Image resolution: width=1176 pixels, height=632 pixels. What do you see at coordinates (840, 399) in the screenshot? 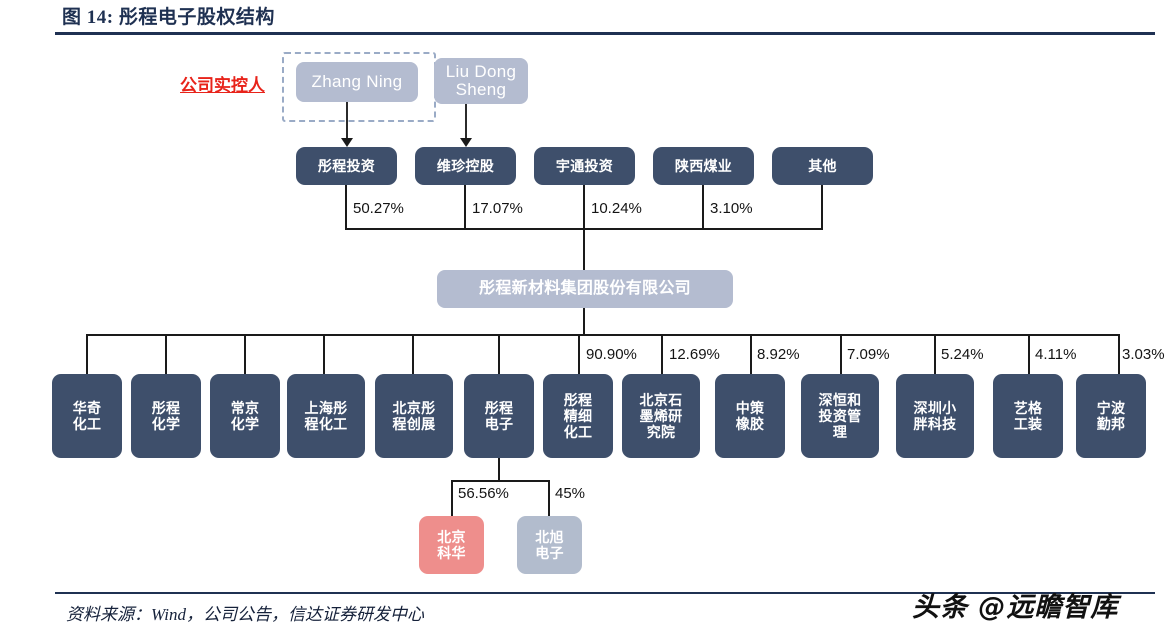
I see `subsidiary-label-line1: 深恒和` at bounding box center [840, 399].